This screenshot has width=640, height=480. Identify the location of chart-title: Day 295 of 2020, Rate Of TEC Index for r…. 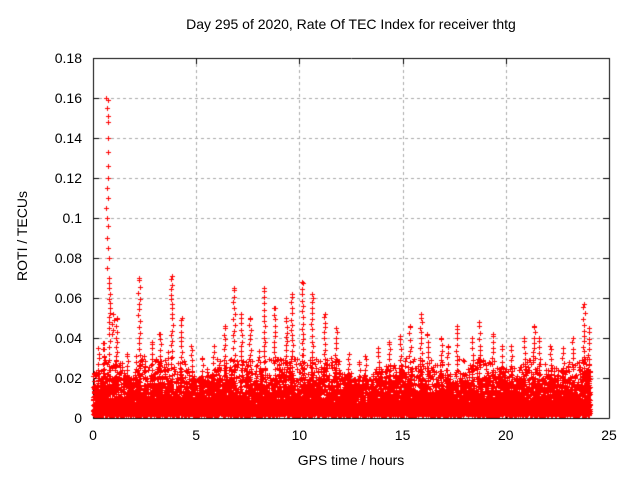
(351, 24).